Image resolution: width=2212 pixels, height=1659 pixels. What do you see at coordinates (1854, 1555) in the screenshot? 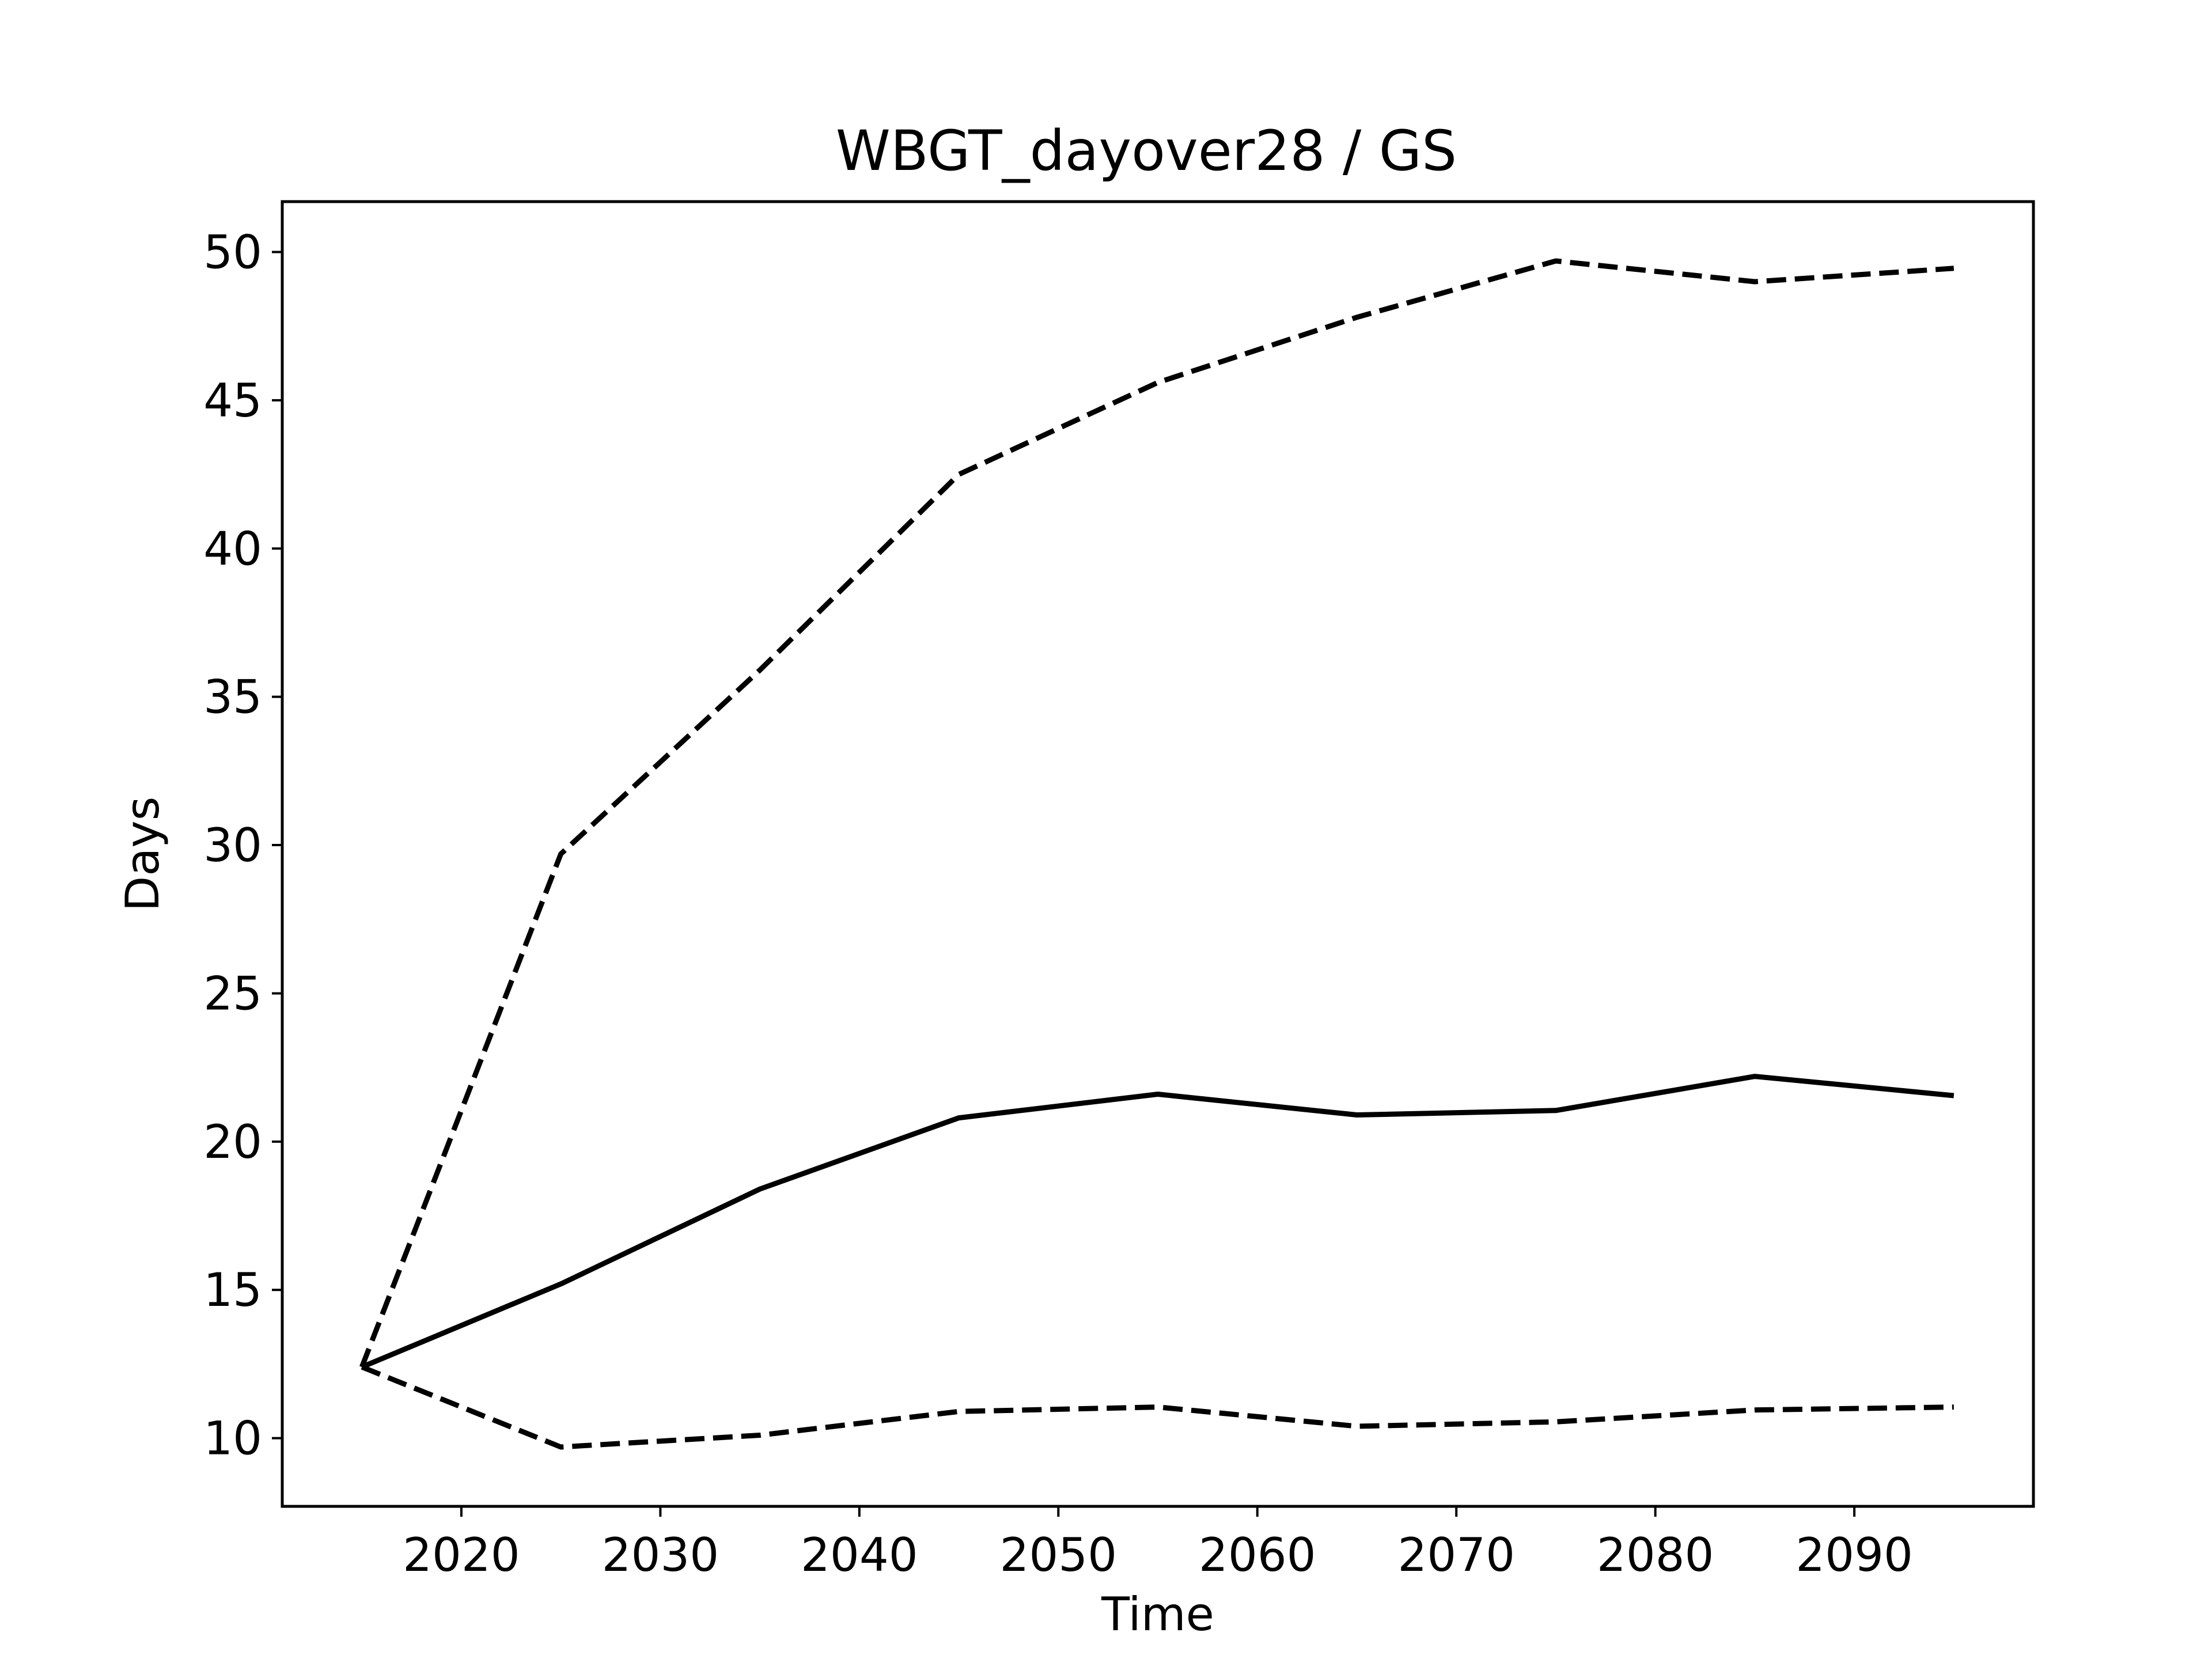
I see `x-tick-label: 2090` at bounding box center [1854, 1555].